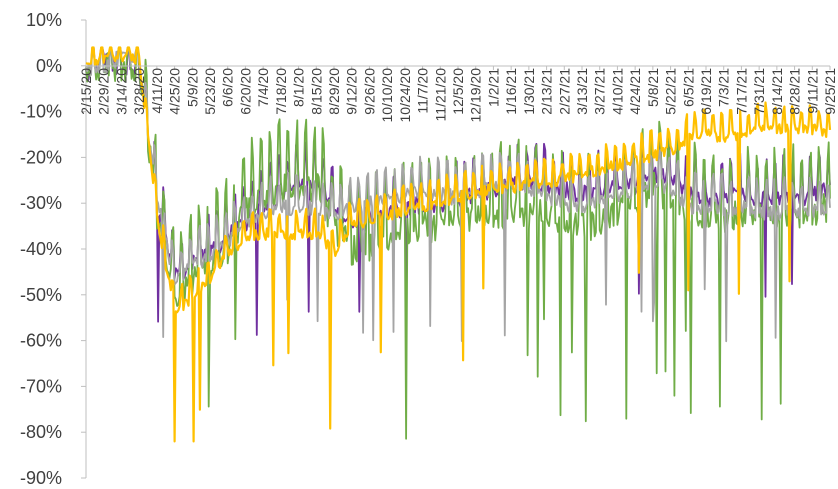 This screenshot has height=489, width=838. I want to click on x-tick-label: 3/27/21, so click(600, 91).